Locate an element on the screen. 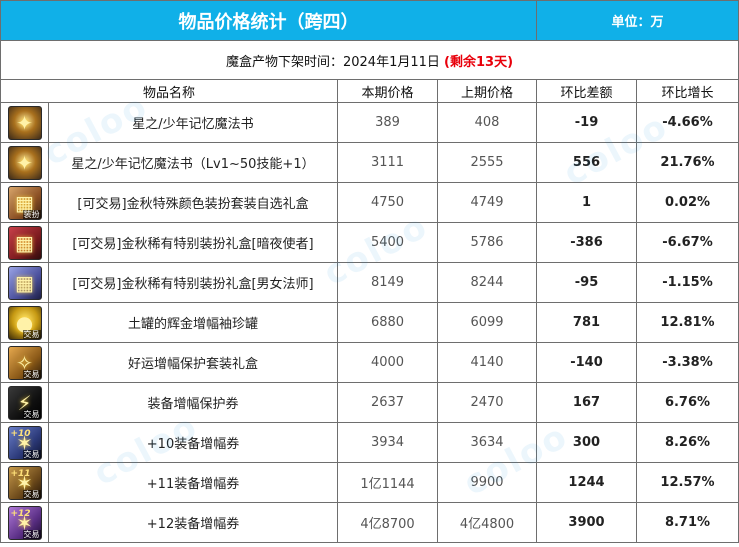  table-row: ⚡ 交易 装备增幅保护券 2637 2470 167 6.76% is located at coordinates (369, 402).